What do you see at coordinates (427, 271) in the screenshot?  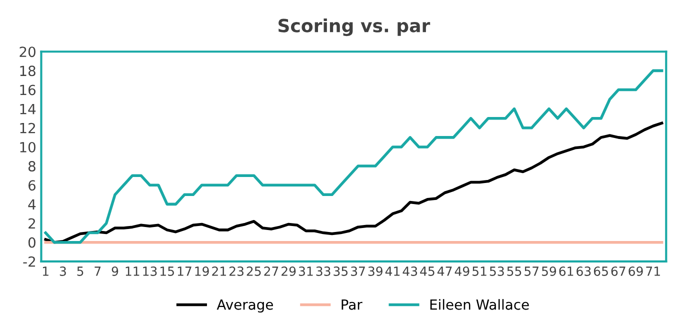 I see `x-tick-label: 45` at bounding box center [427, 271].